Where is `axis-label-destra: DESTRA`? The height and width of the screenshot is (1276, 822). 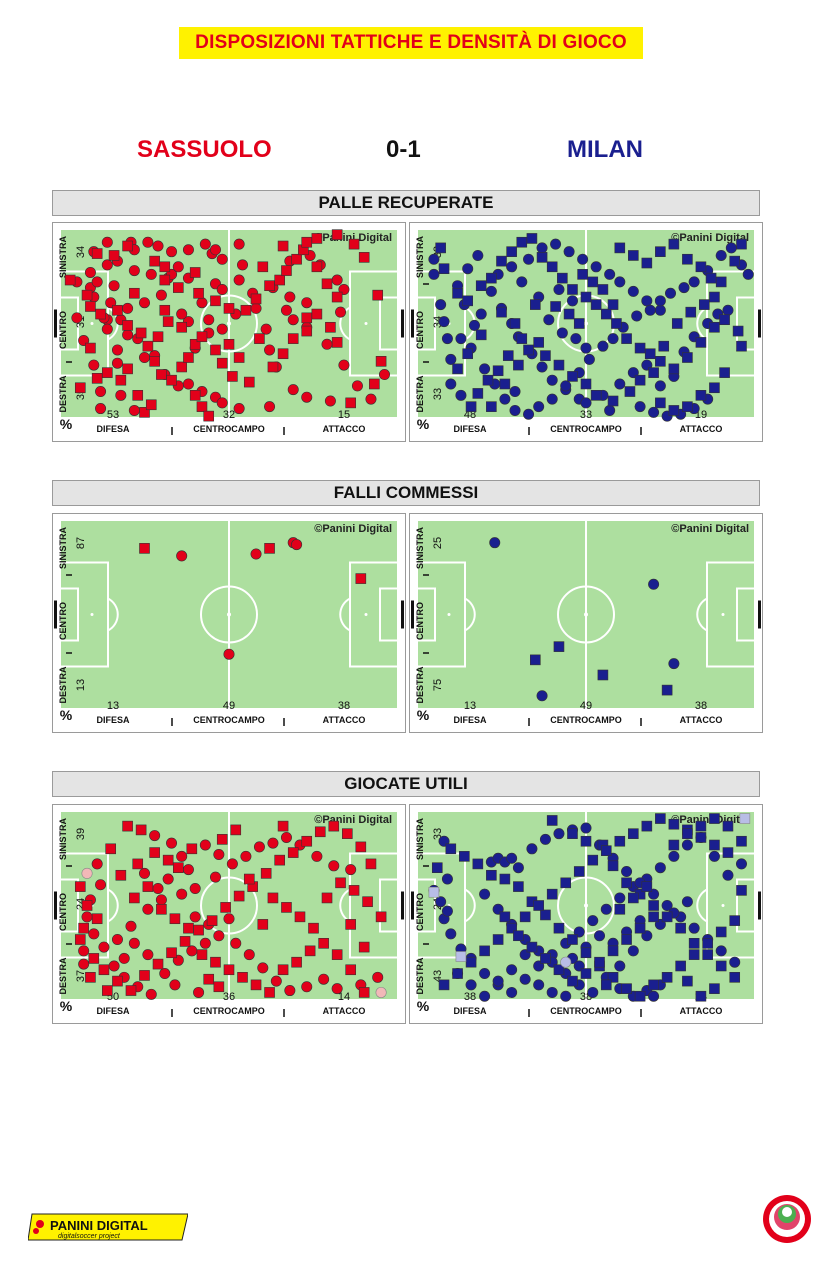
axis-label-destra: DESTRA is located at coordinates (63, 394).